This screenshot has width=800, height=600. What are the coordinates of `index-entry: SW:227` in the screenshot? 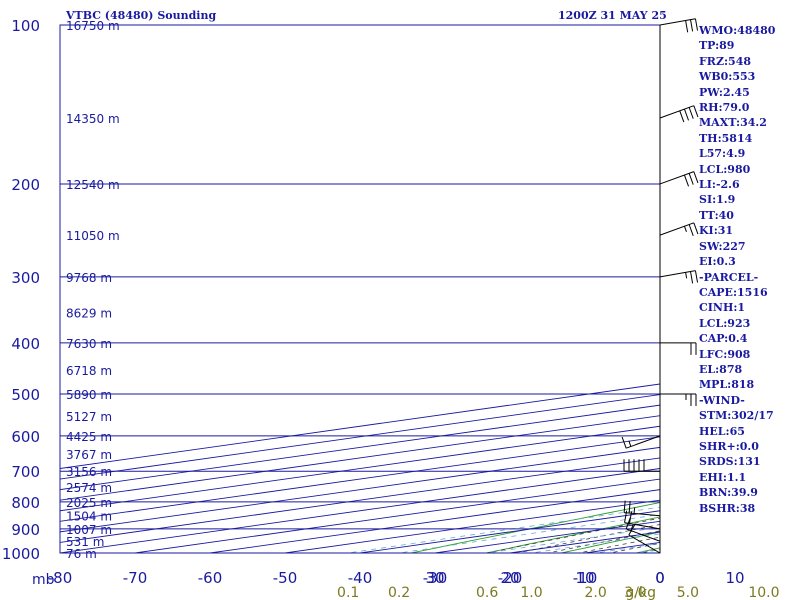 It's located at (722, 246).